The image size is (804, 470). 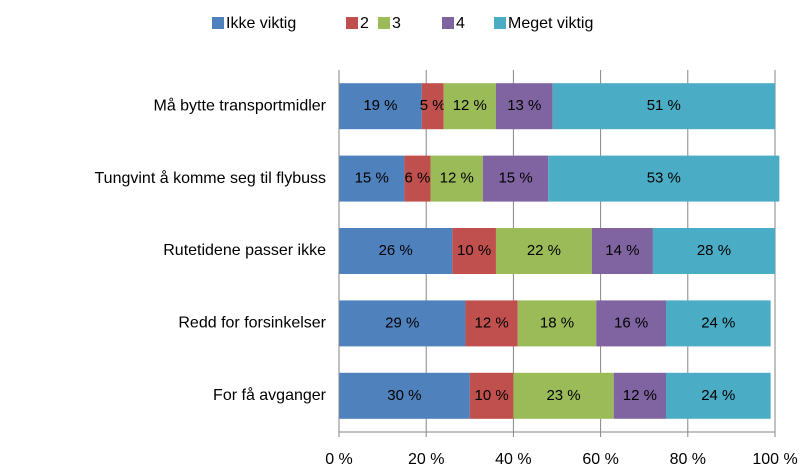 I want to click on data-label: 29 %, so click(x=402, y=322).